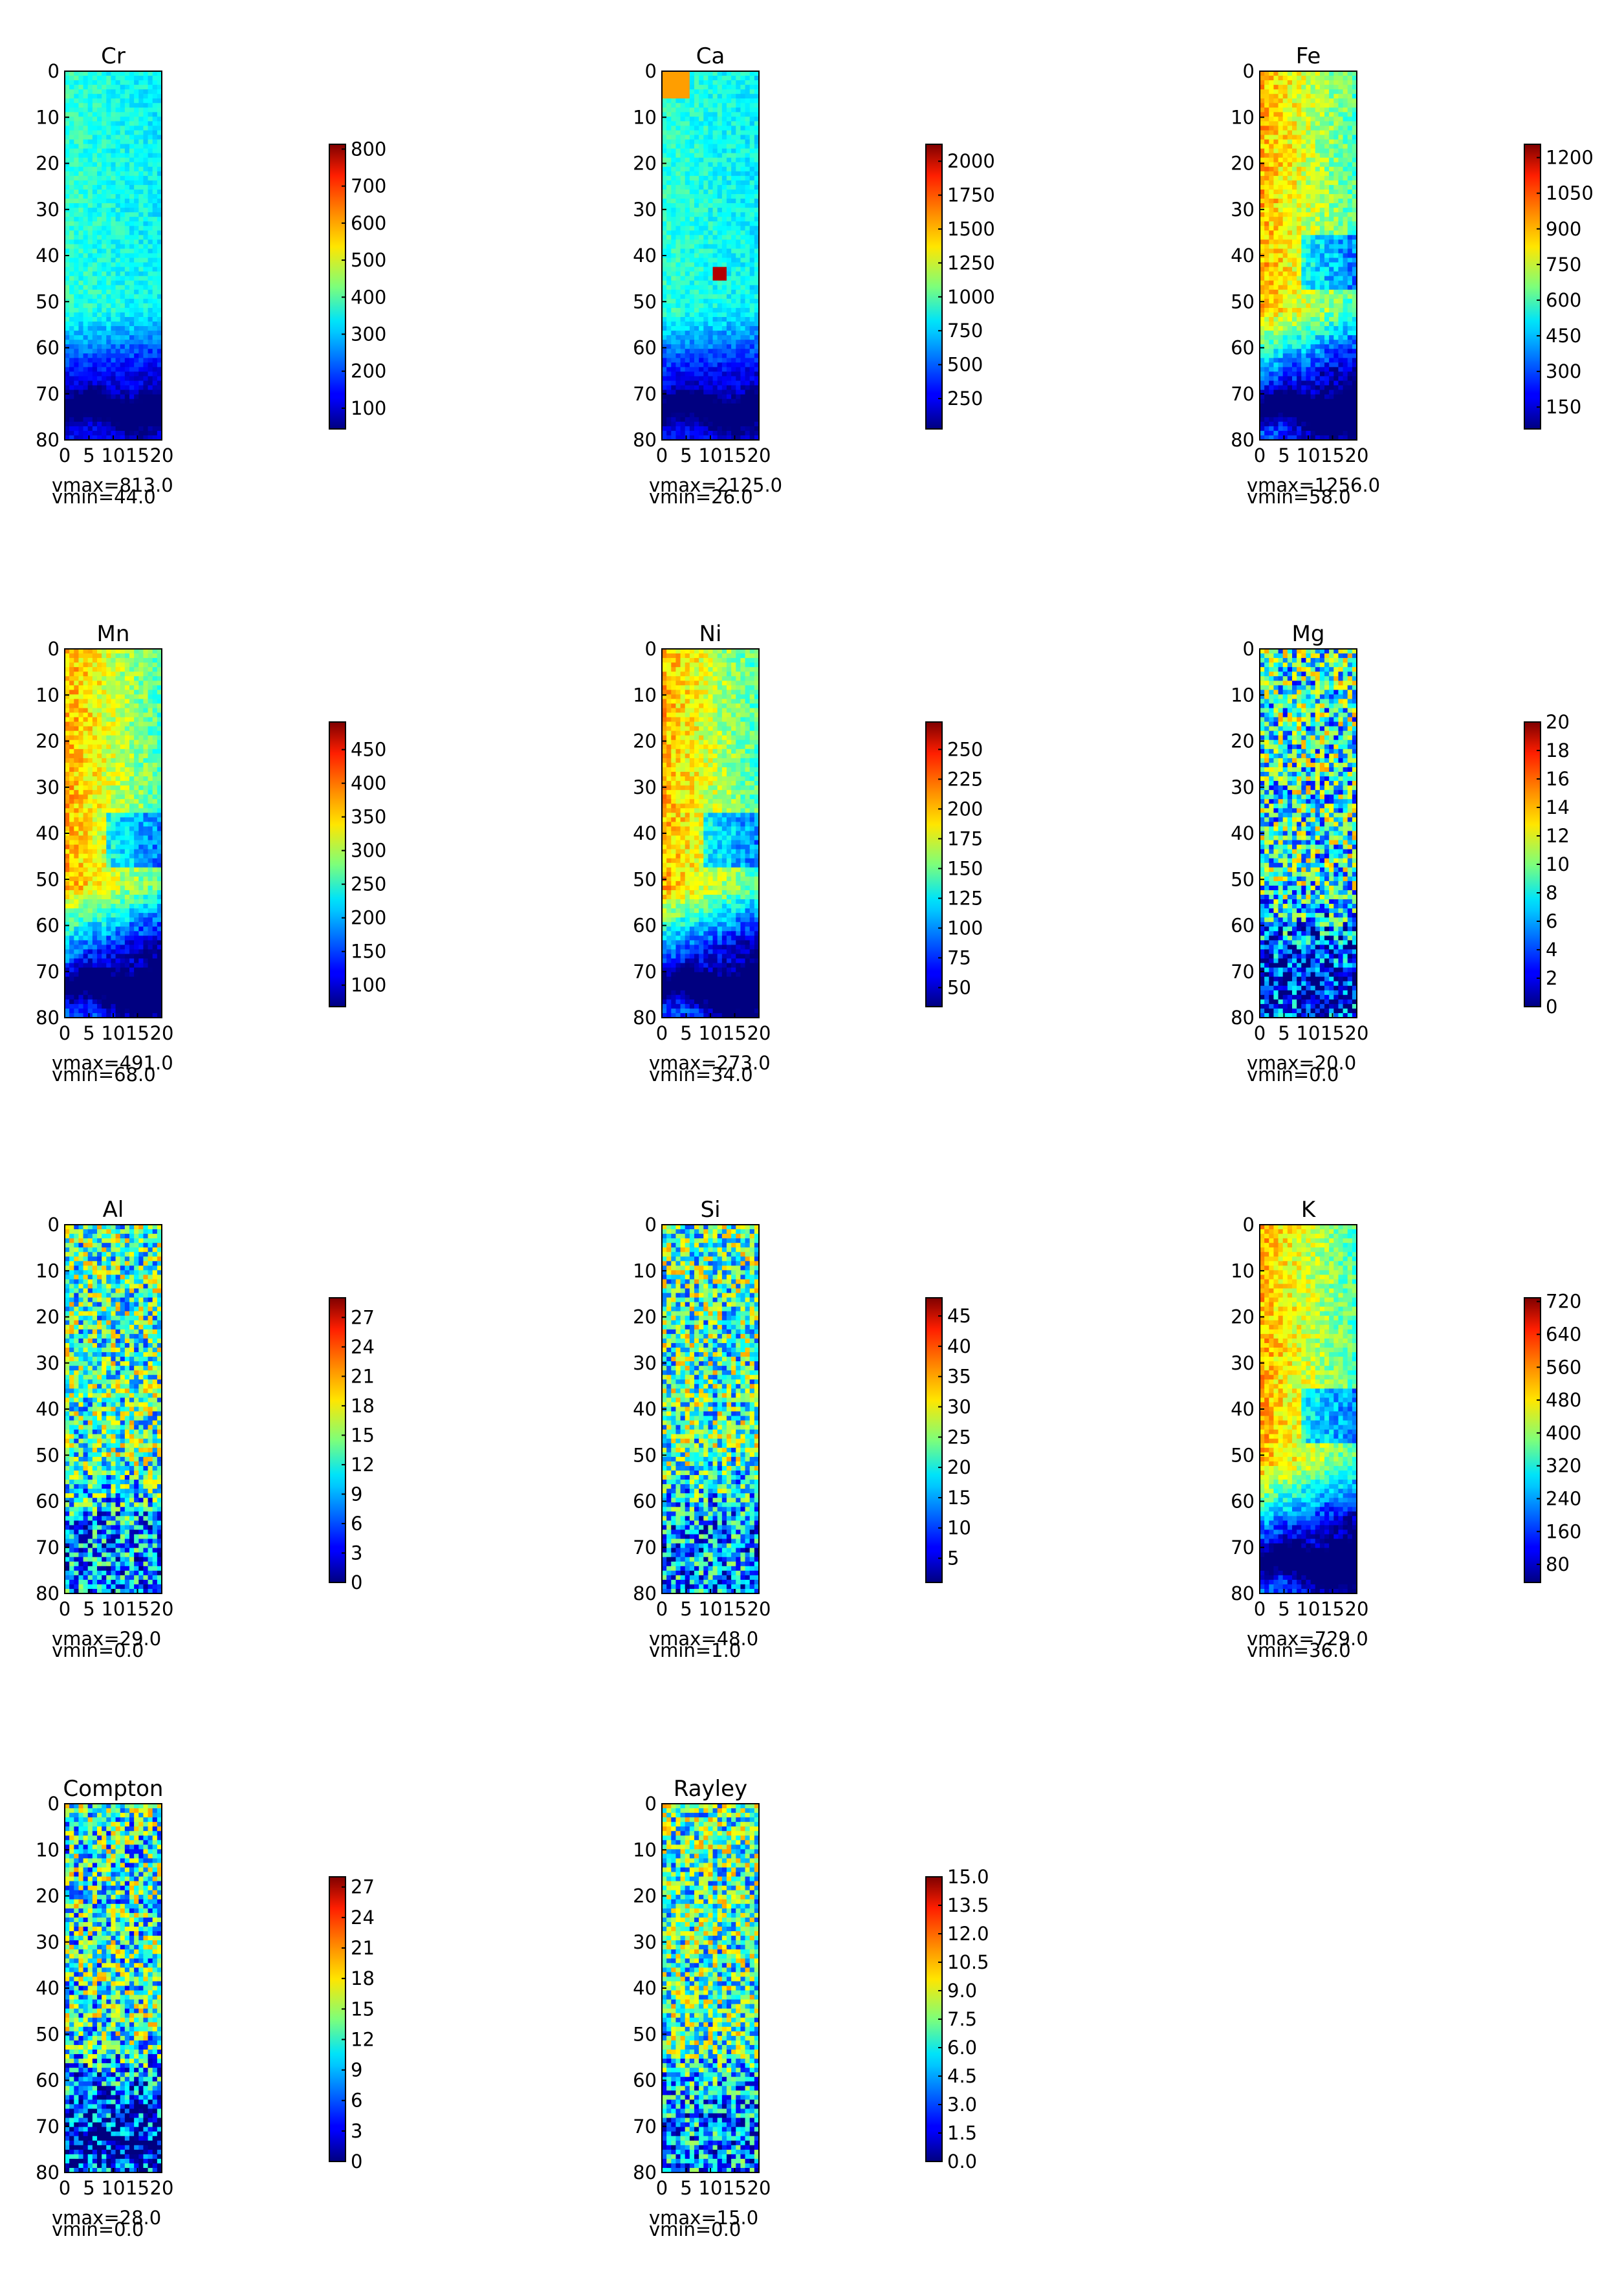 The image size is (1624, 2287). What do you see at coordinates (48, 117) in the screenshot?
I see `y-tick-label: 10` at bounding box center [48, 117].